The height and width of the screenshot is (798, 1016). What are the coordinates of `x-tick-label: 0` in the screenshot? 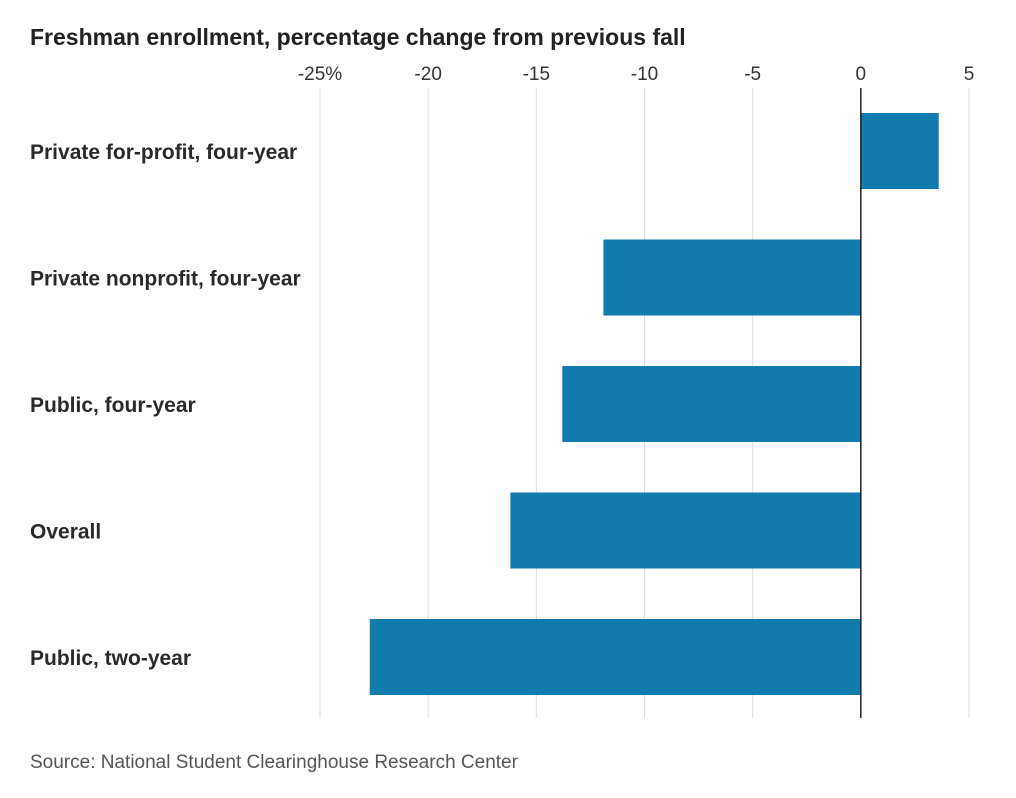 It's located at (861, 74).